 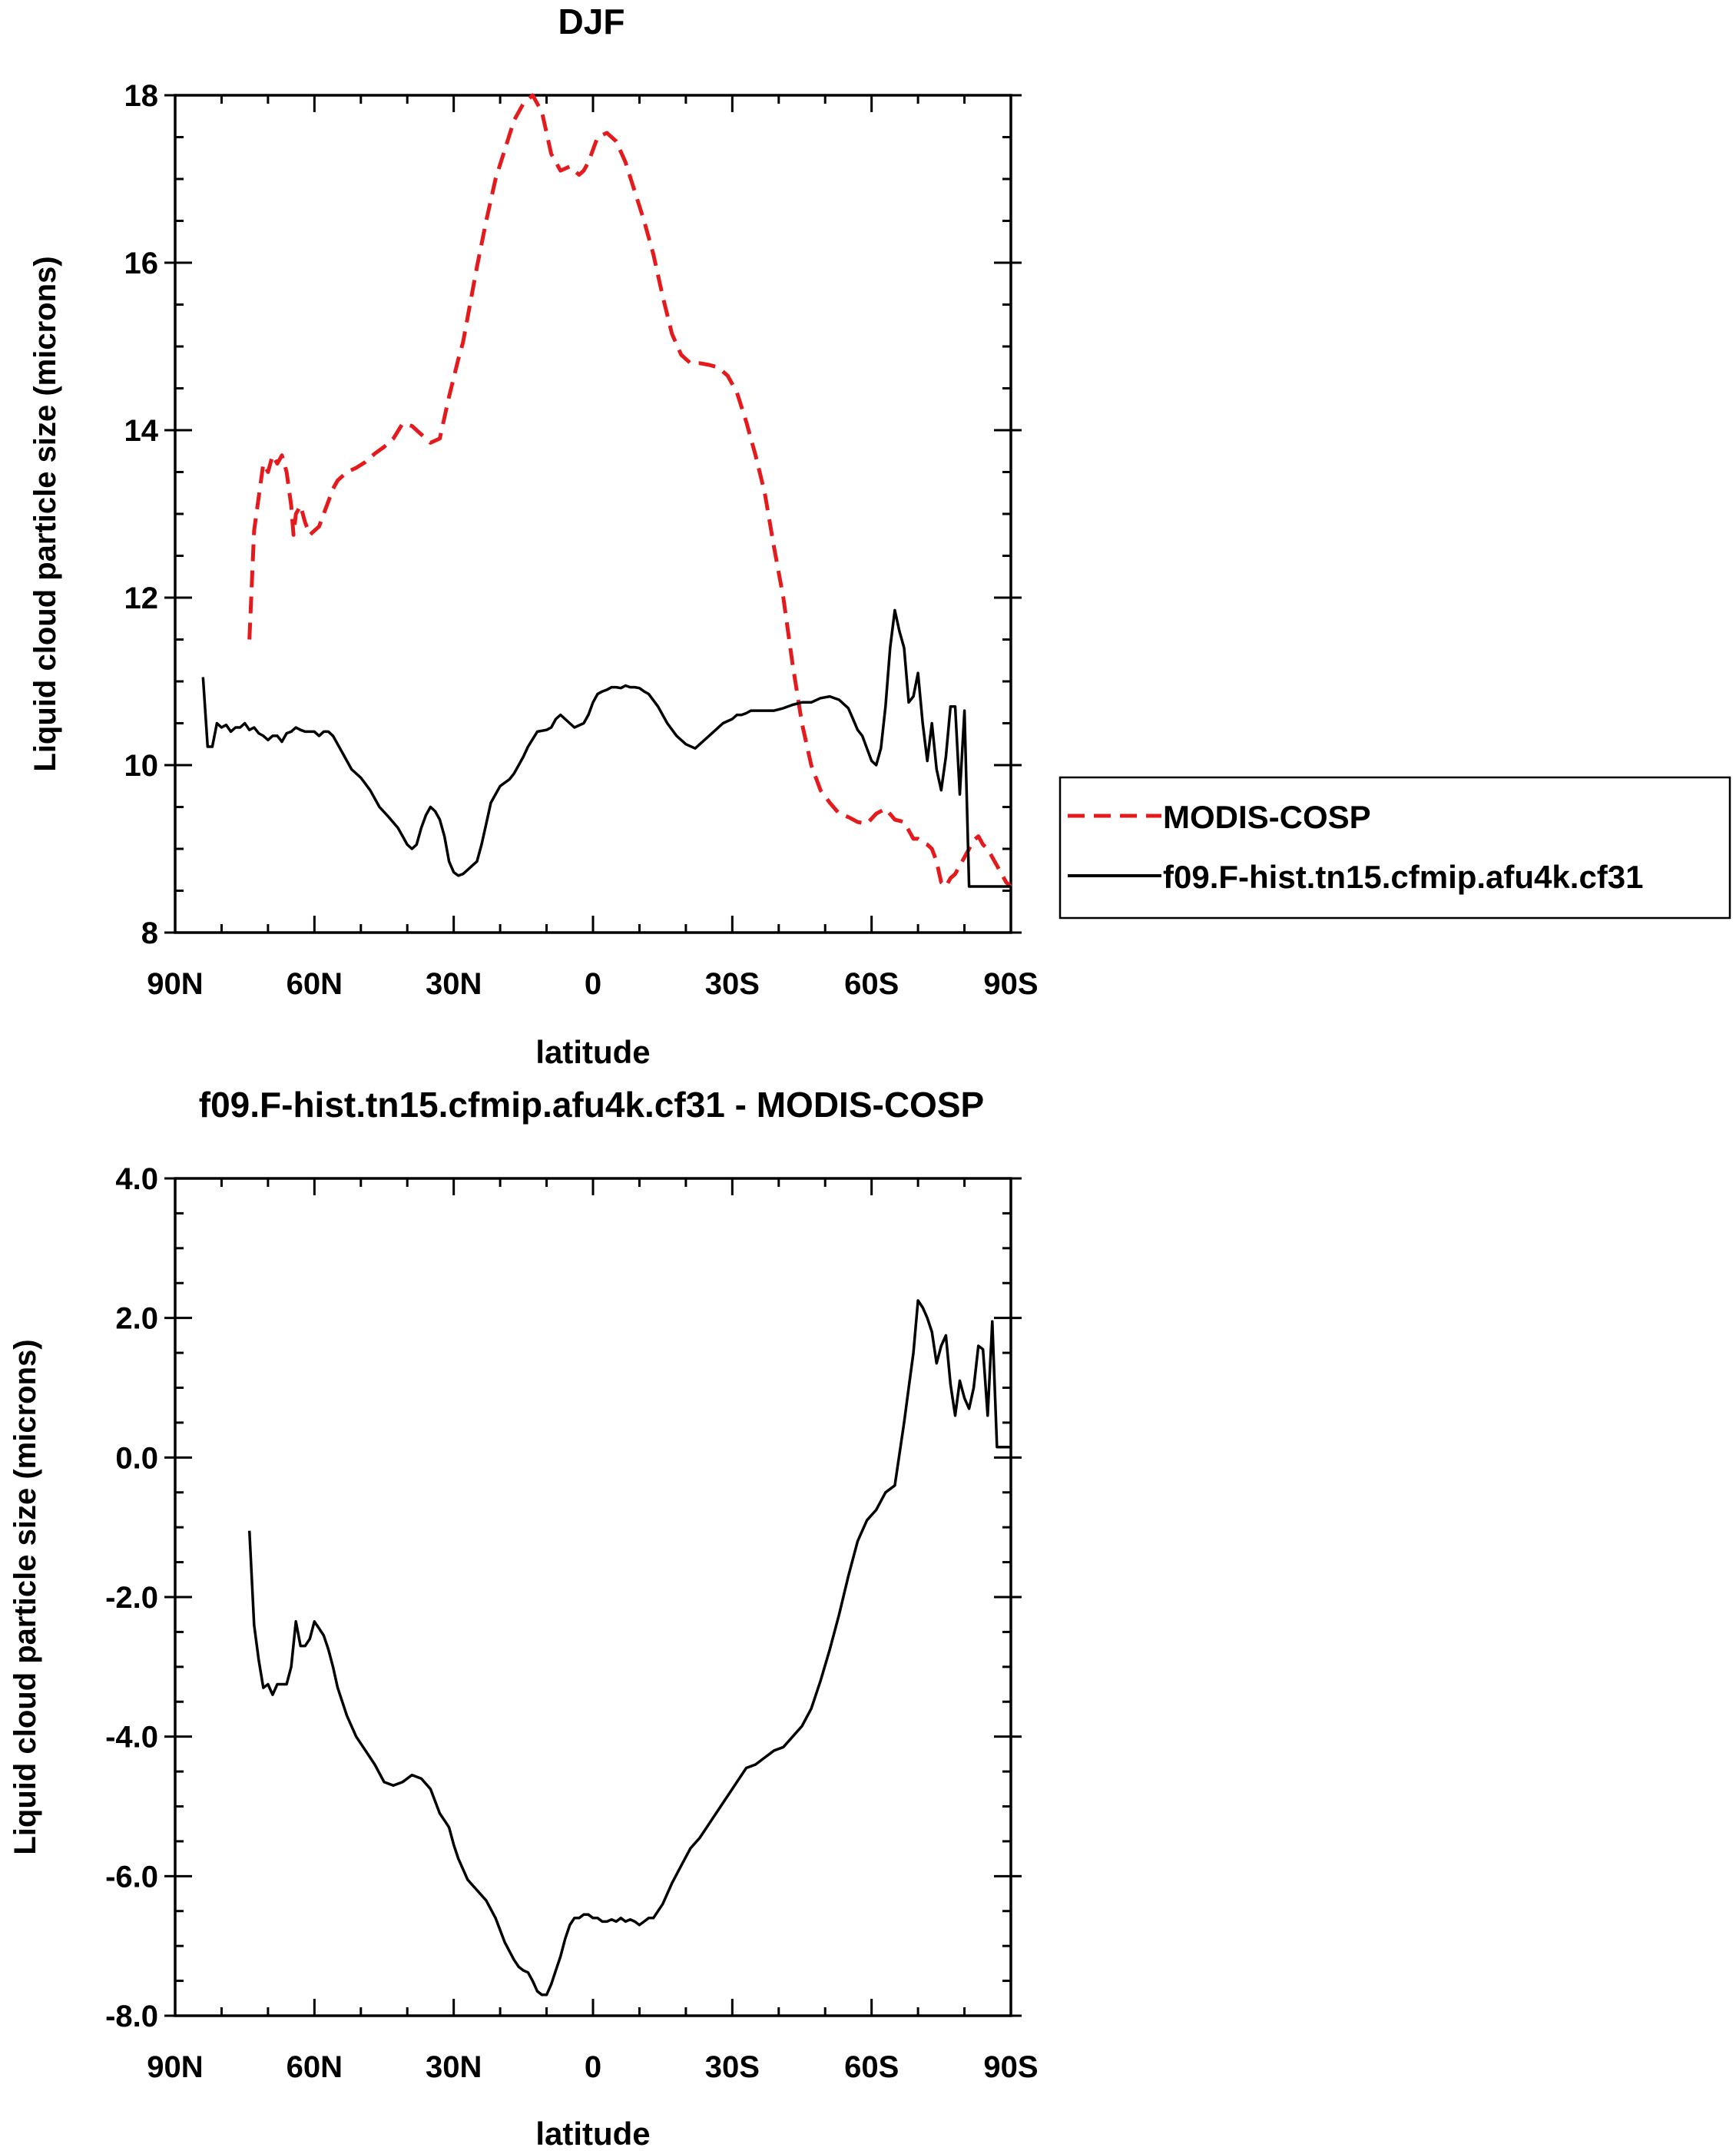 I want to click on bottom-series-group, so click(x=629, y=1648).